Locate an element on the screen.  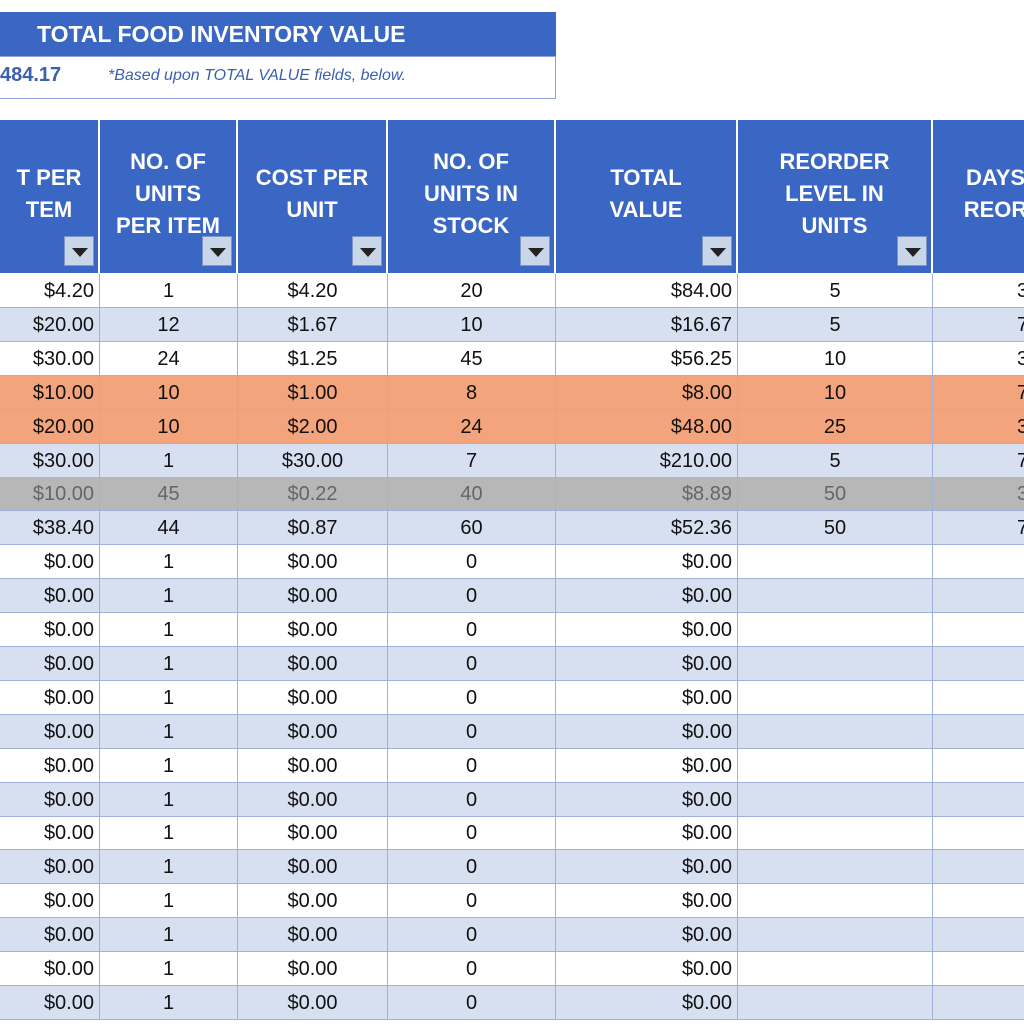
table-cell: 25 is located at coordinates (835, 426).